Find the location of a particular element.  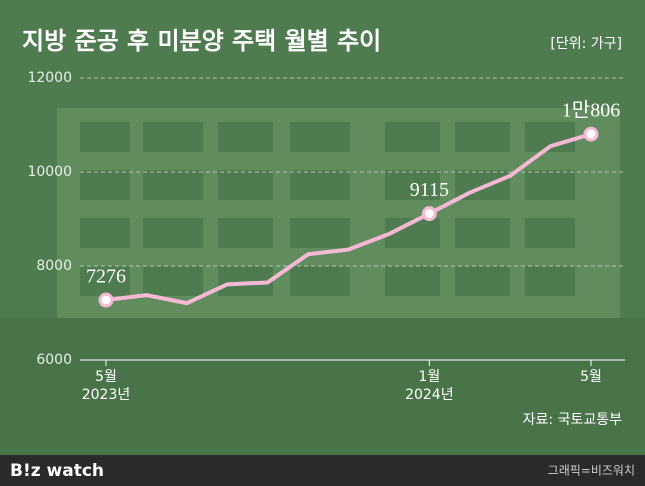

y-tick-label: 6000 is located at coordinates (54, 360).